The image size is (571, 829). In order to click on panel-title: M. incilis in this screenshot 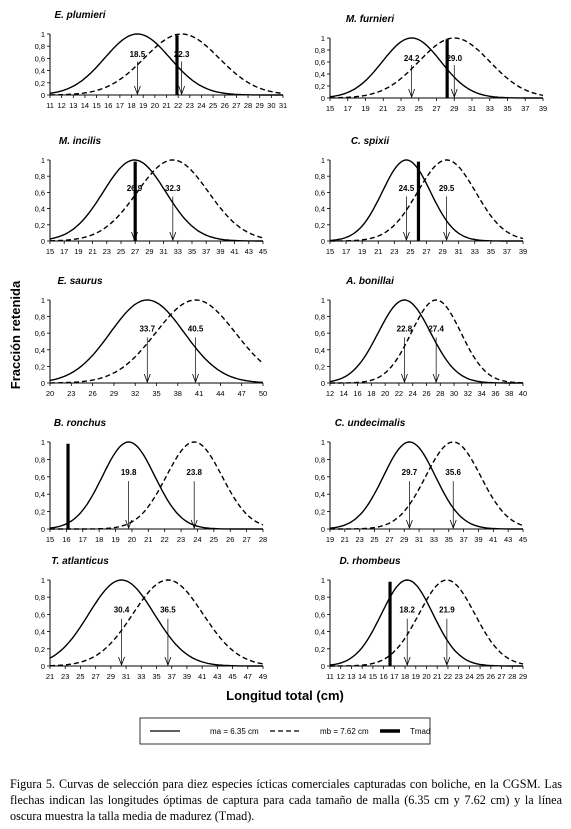, I will do `click(80, 141)`.